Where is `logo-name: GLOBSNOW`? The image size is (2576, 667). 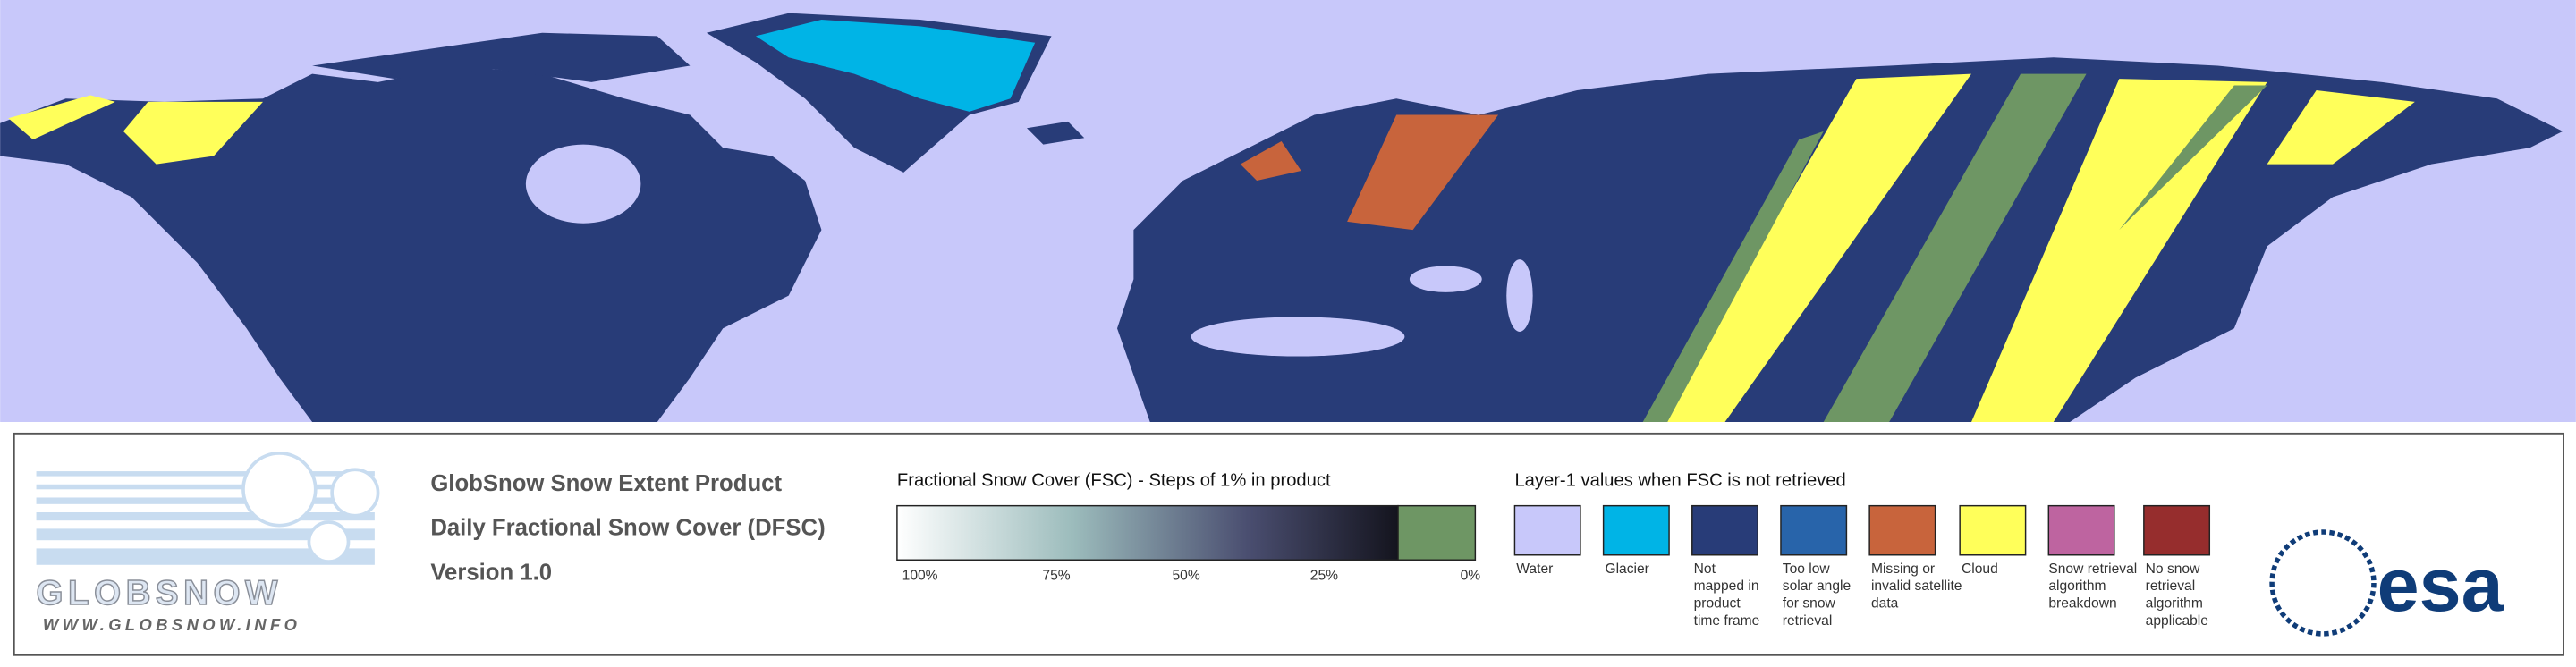
logo-name: GLOBSNOW is located at coordinates (160, 593).